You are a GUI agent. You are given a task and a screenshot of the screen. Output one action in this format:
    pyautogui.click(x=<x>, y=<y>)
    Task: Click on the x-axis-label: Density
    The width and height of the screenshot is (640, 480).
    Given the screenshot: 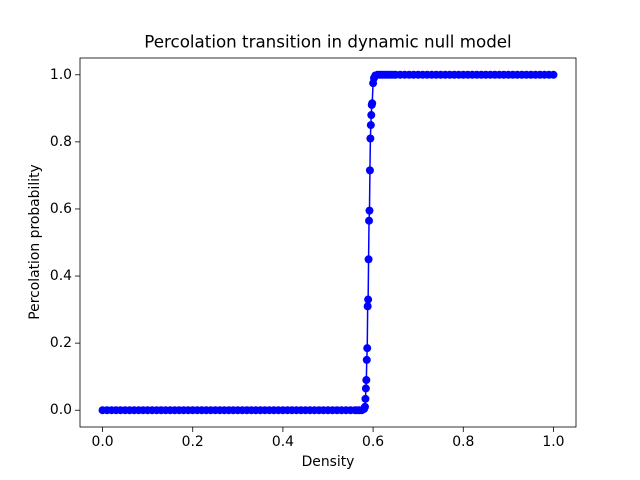 What is the action you would take?
    pyautogui.click(x=328, y=462)
    